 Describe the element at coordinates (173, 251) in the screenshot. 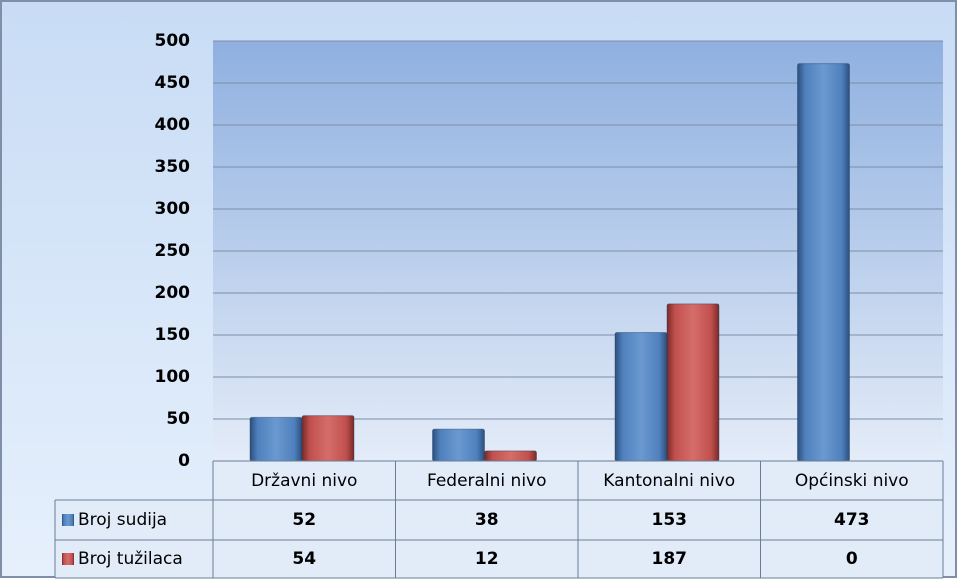

I see `y-tick-label: 250` at that location.